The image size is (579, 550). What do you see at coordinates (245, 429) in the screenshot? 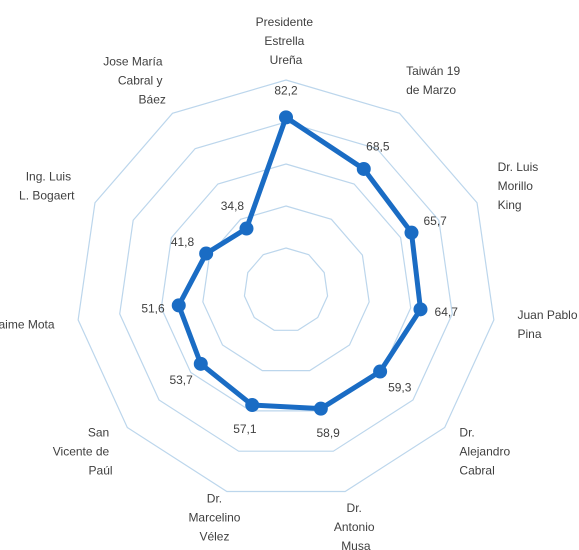
I see `data-label: 57,1` at bounding box center [245, 429].